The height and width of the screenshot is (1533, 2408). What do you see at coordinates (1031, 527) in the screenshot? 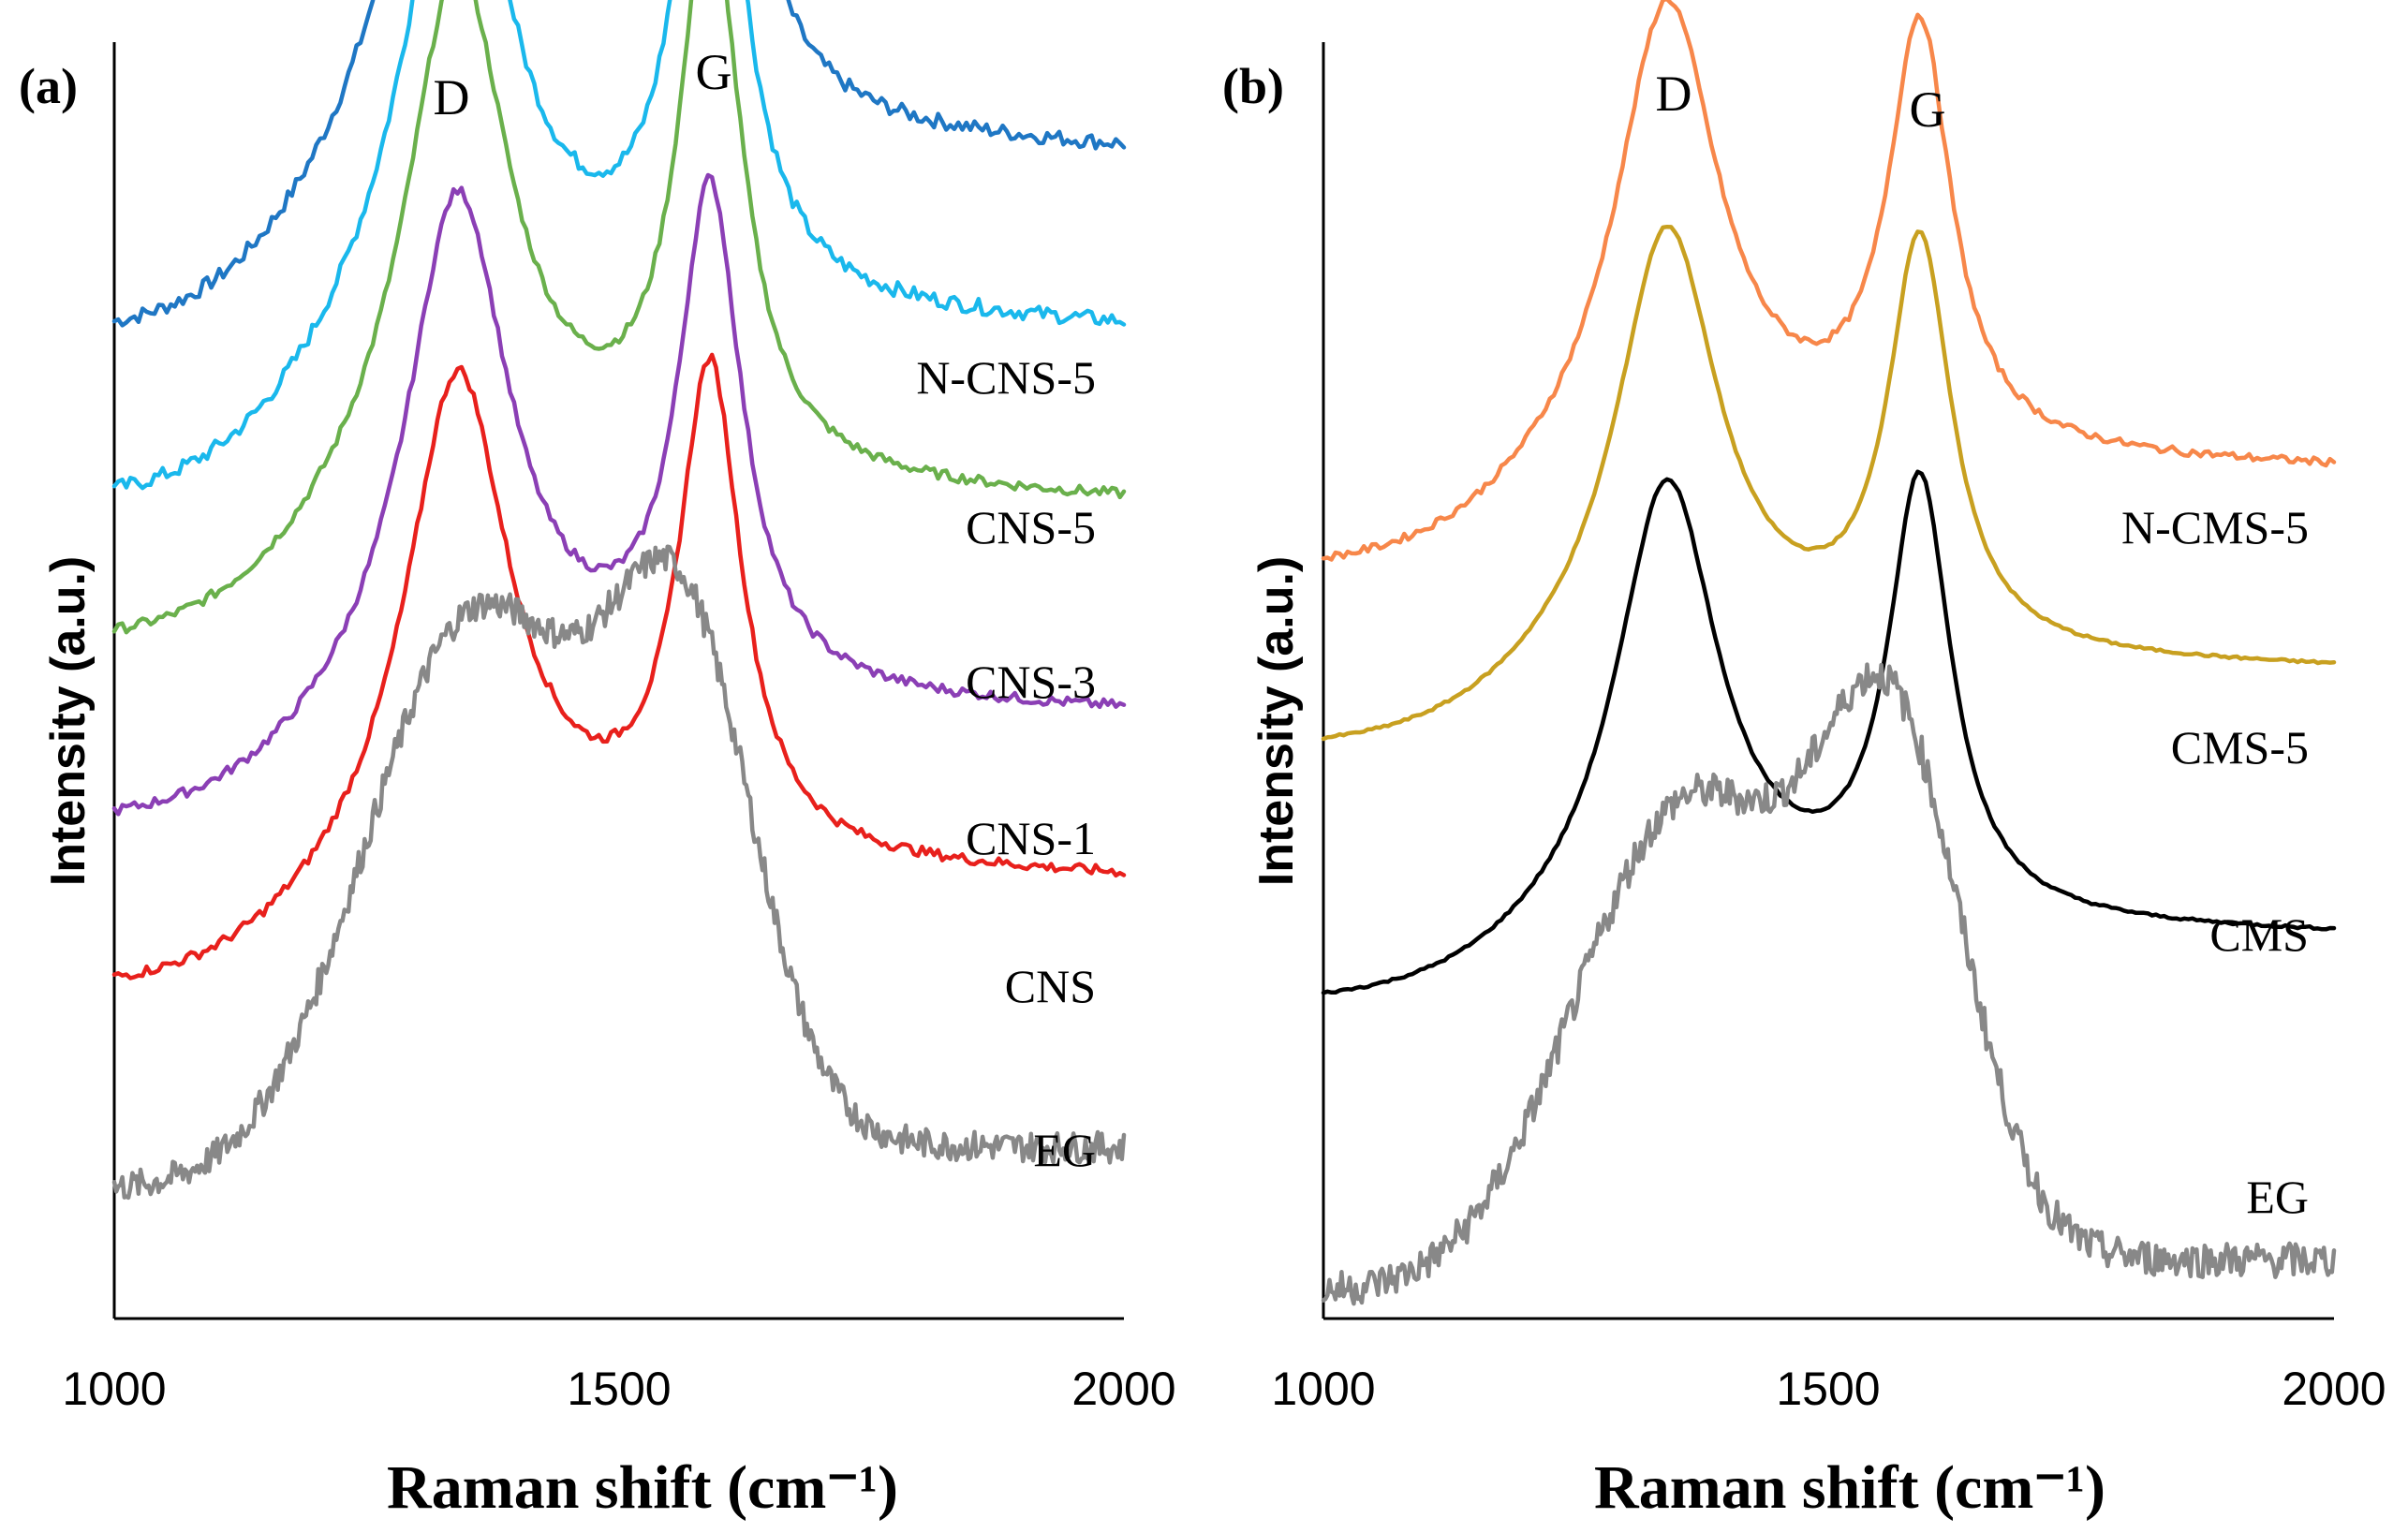
I see `panel-a-series-label-cns-5: CNS-5` at bounding box center [1031, 527].